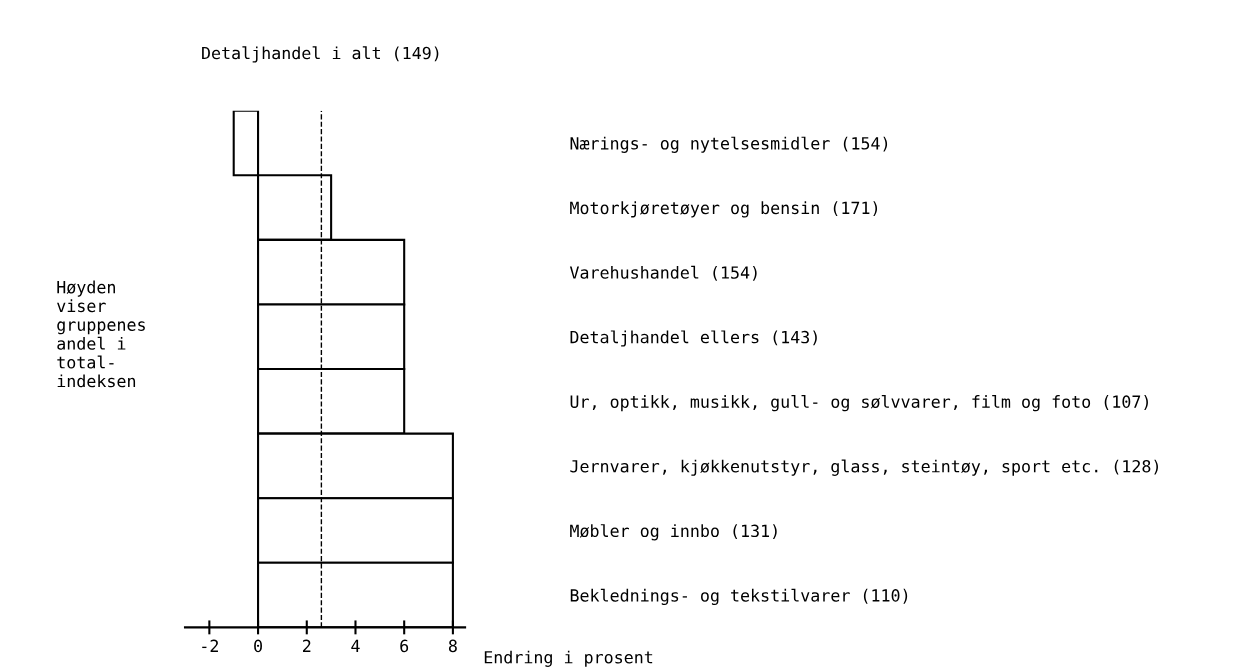  Describe the element at coordinates (404, 646) in the screenshot. I see `x-tick-label: 6` at that location.